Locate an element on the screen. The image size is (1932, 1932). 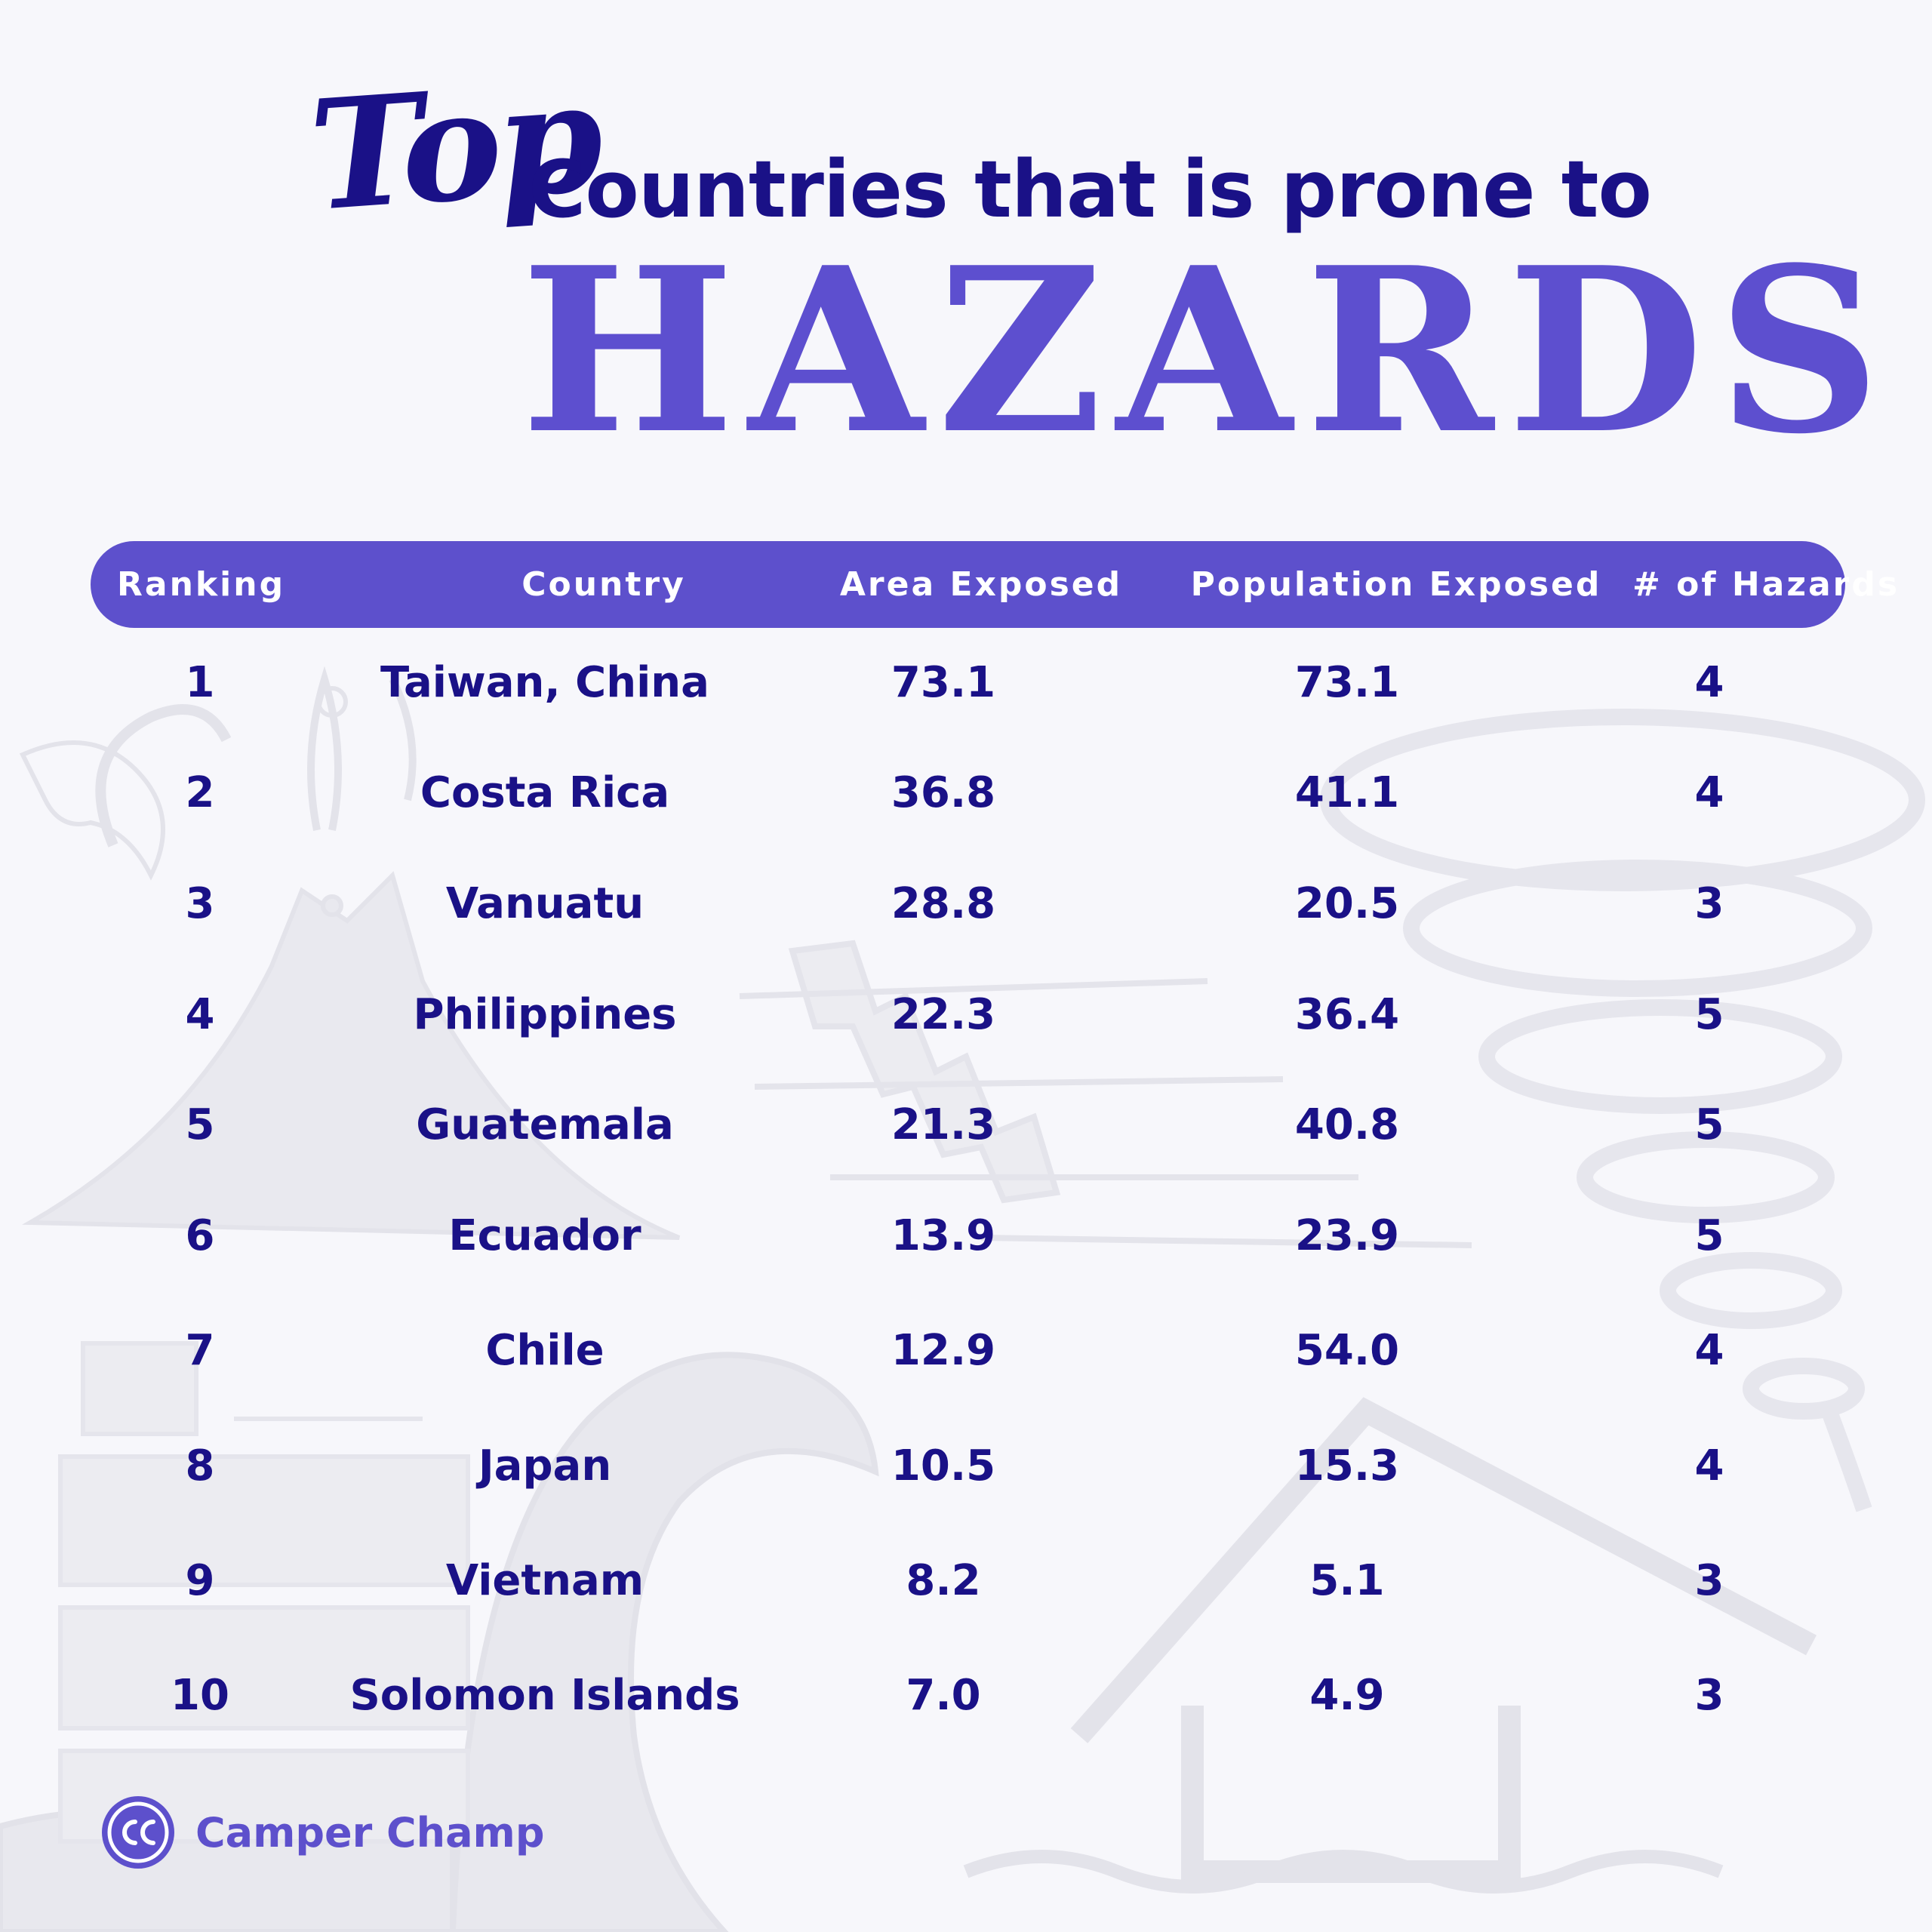
earthquake-crack-illustration is located at coordinates (1105, 1094).